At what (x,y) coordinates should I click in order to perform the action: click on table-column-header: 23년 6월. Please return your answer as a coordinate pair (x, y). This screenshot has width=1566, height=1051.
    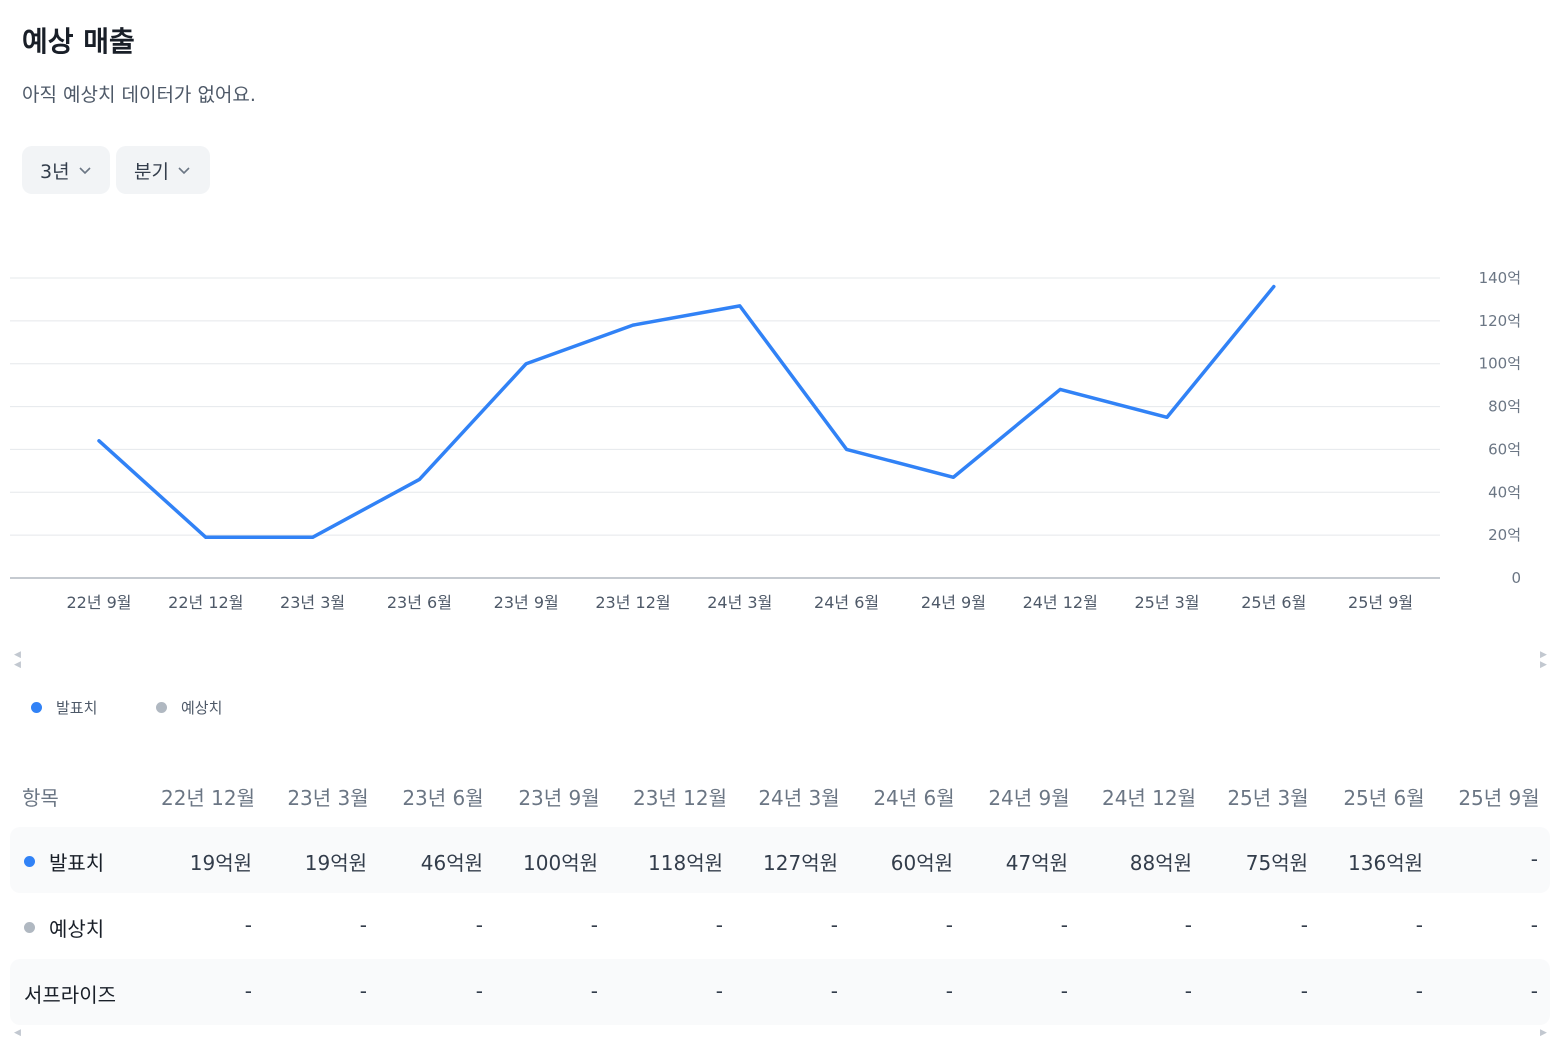
    Looking at the image, I should click on (443, 798).